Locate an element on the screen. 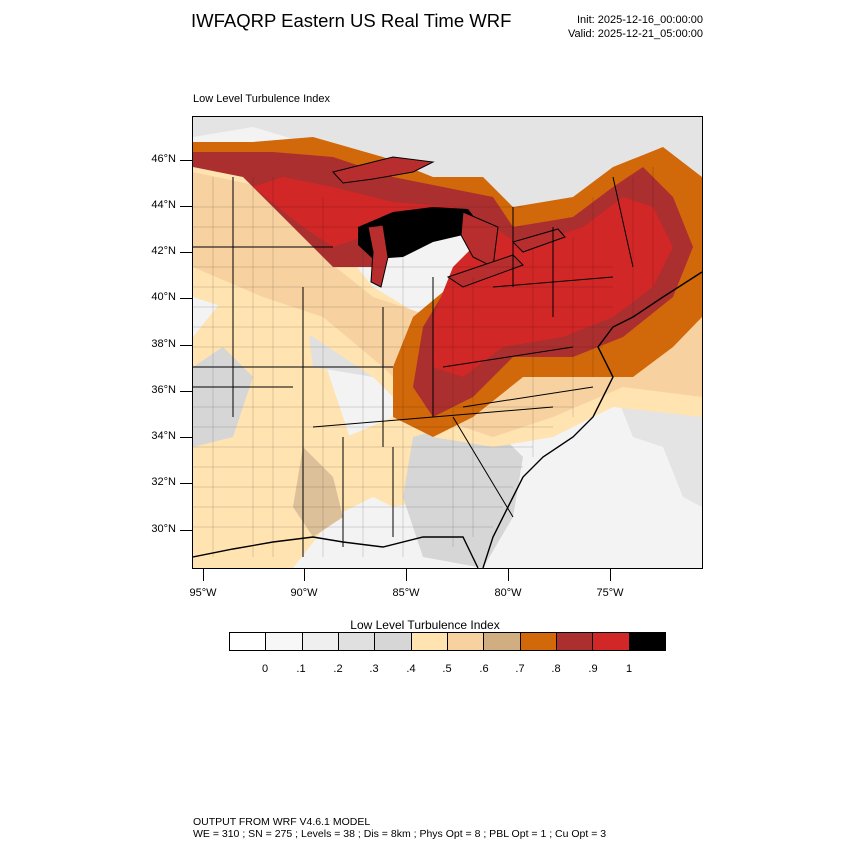 The height and width of the screenshot is (850, 850). colorbar-label: .9 is located at coordinates (593, 669).